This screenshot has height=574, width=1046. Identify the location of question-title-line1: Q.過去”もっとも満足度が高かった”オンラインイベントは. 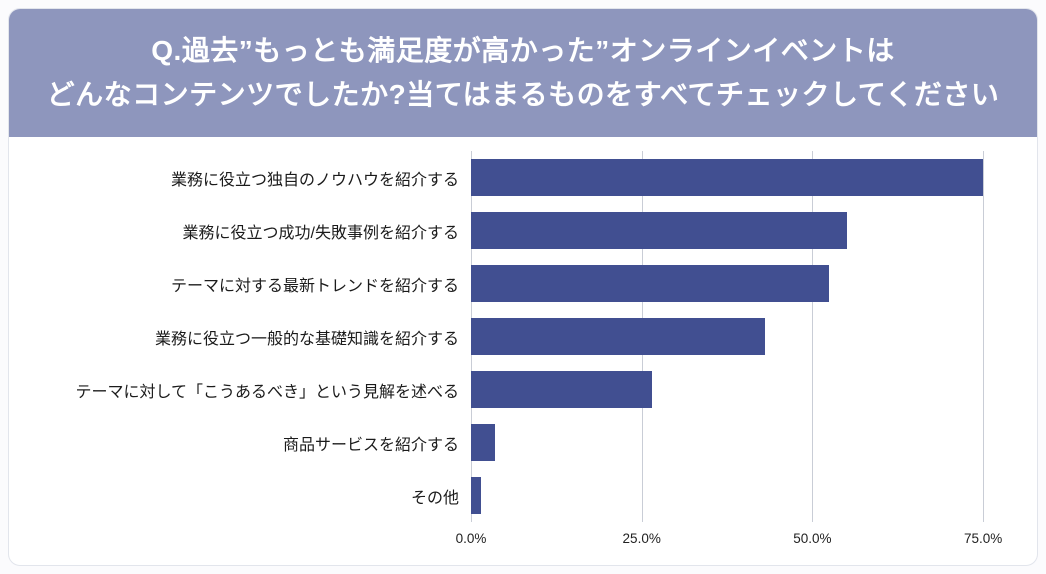
(523, 50).